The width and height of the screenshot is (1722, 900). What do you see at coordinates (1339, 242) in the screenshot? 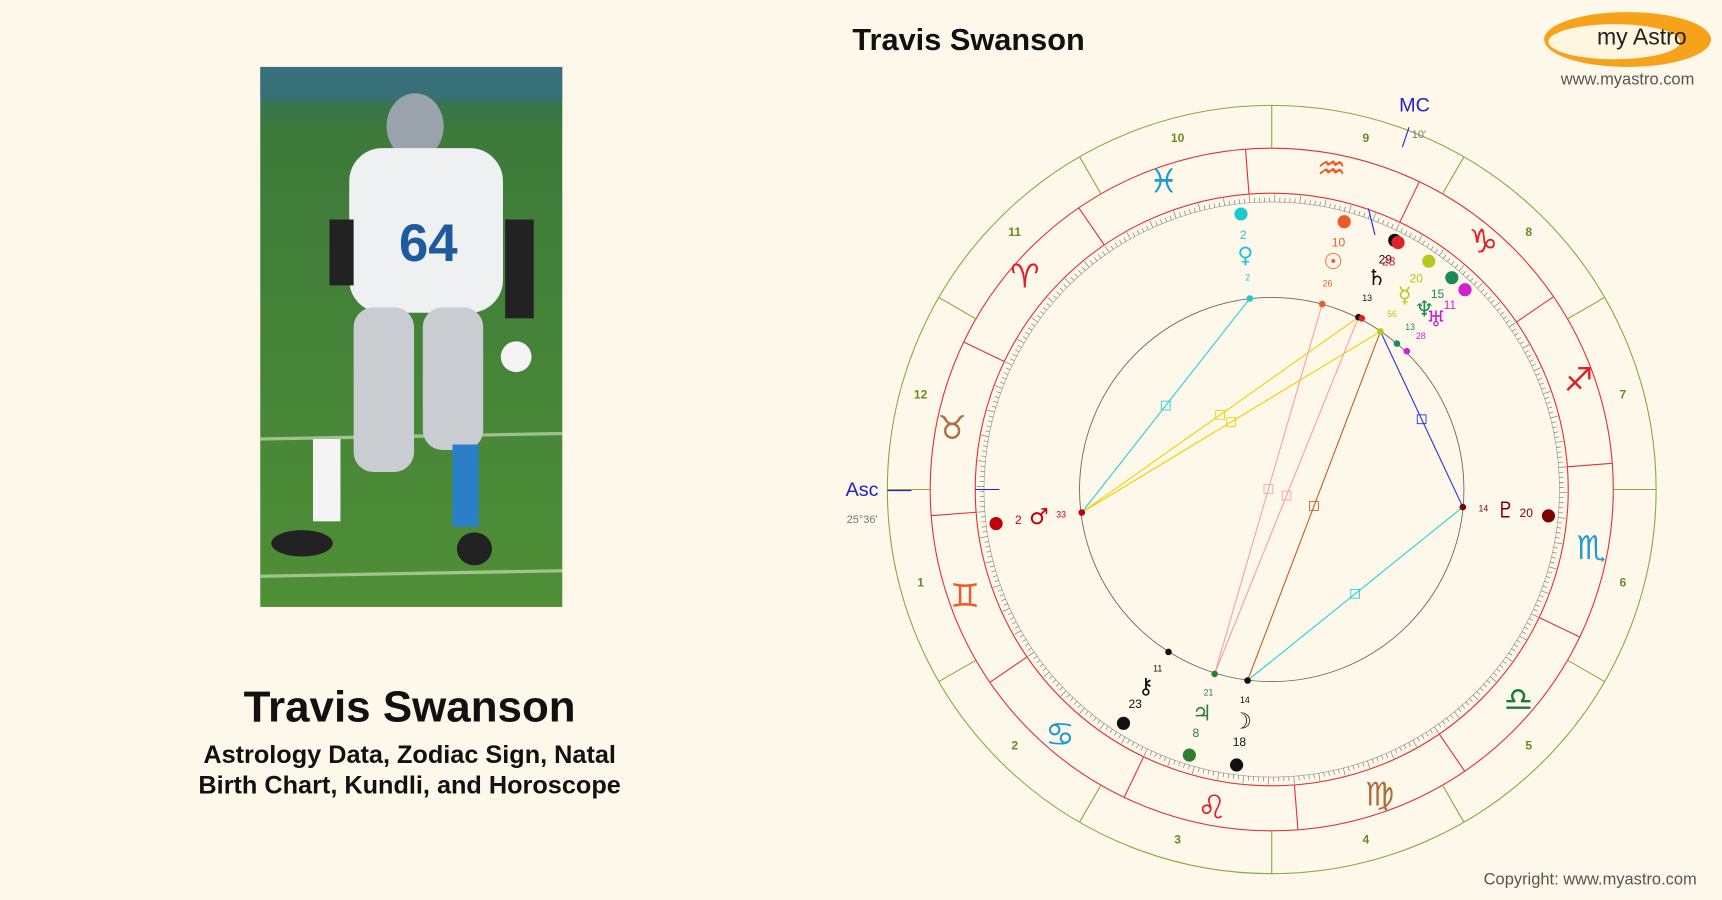
I see `planet-degree: 10` at bounding box center [1339, 242].